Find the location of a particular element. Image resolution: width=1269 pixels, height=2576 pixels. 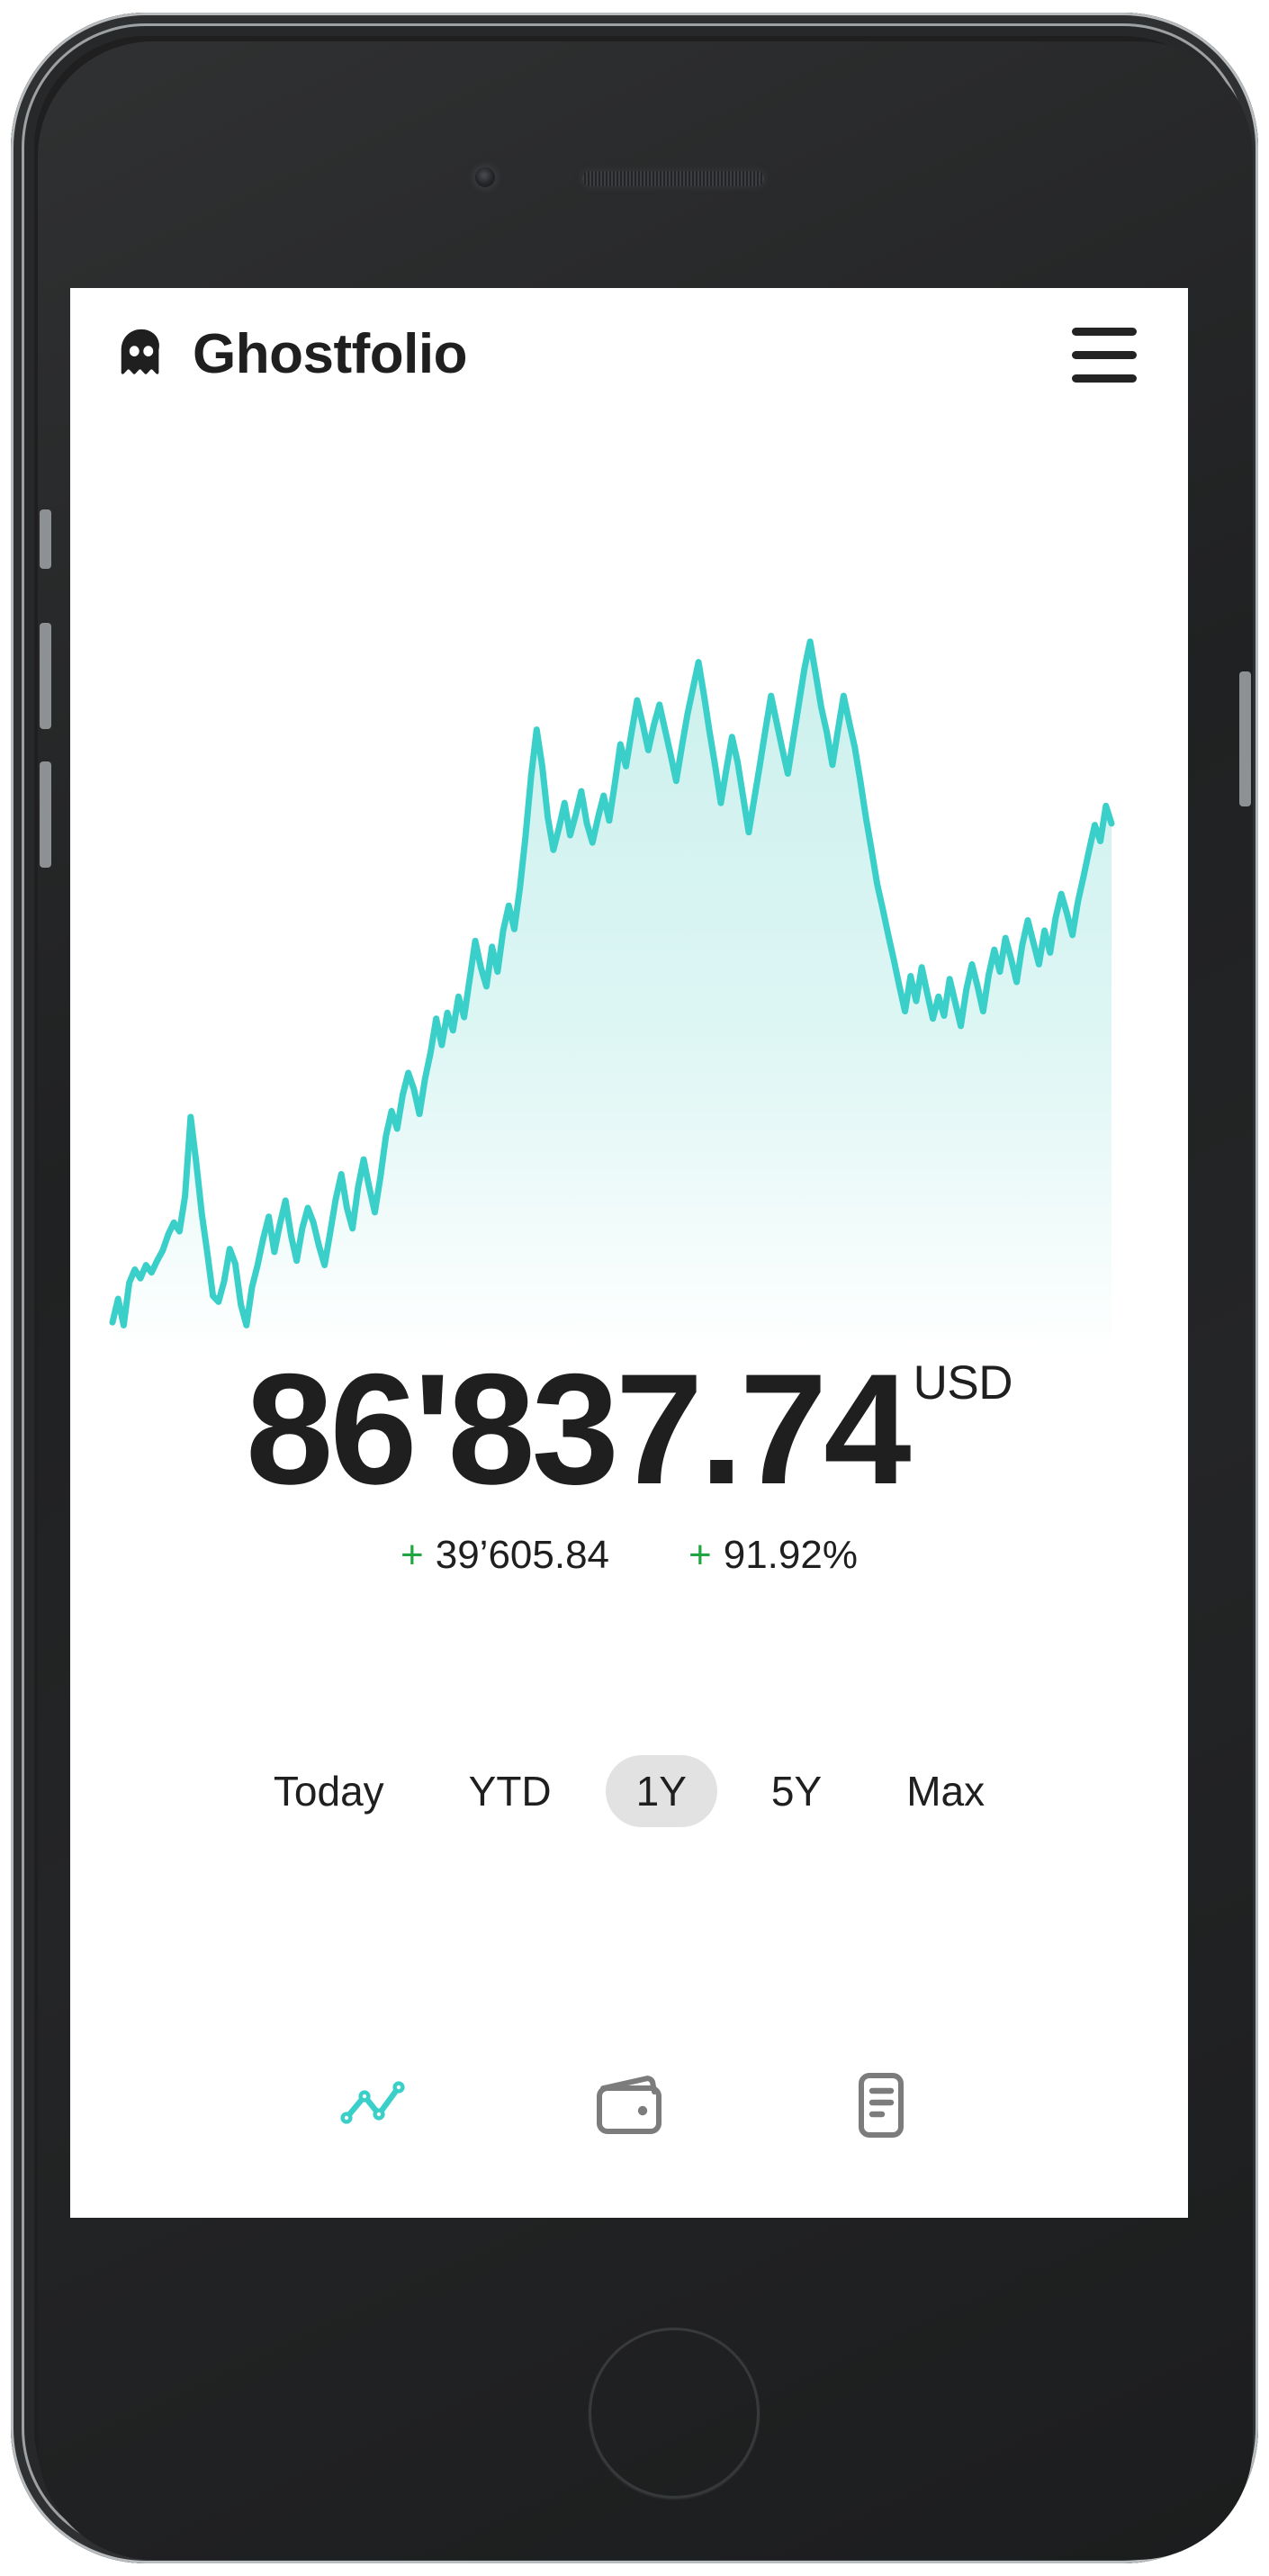

page-title: Ghostfolio is located at coordinates (330, 354).